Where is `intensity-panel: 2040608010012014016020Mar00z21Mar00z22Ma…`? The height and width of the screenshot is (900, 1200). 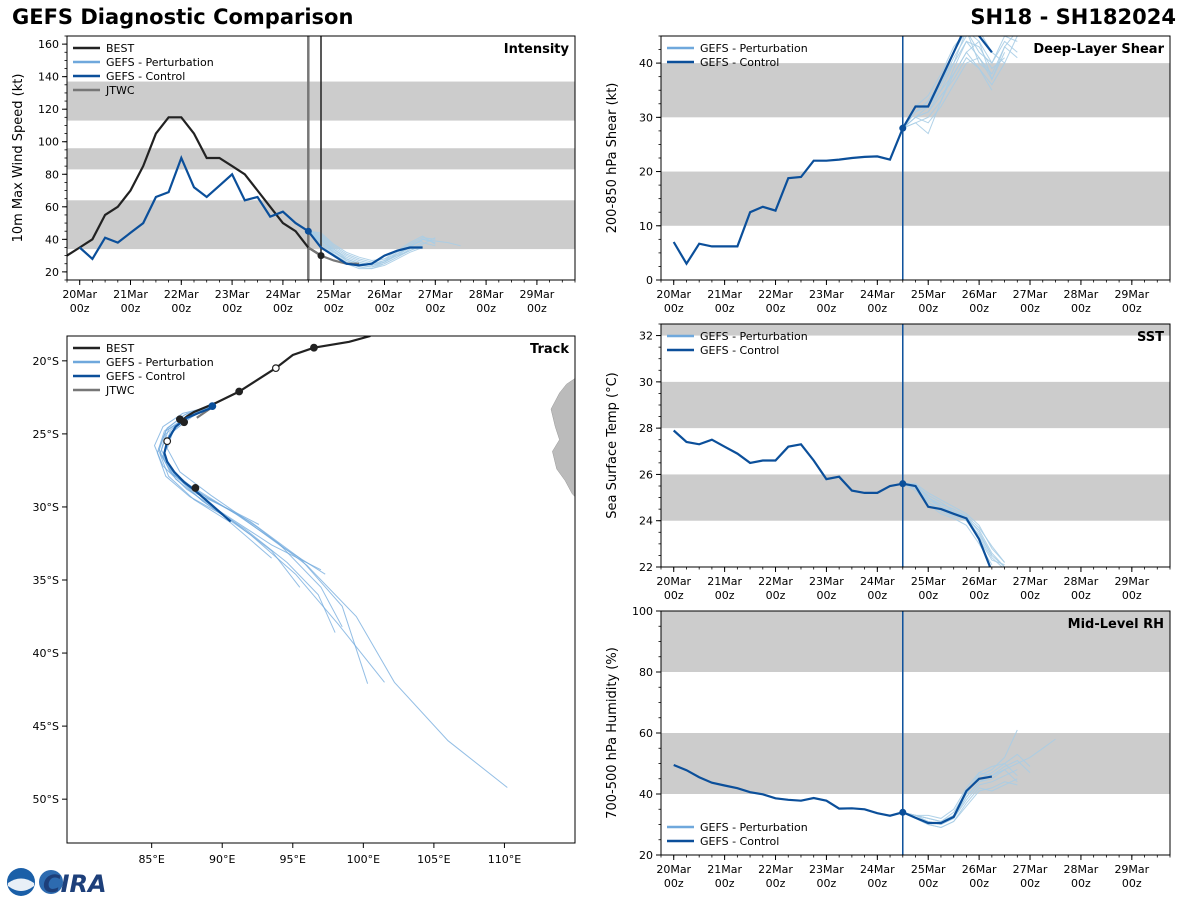 intensity-panel: 2040608010012014016020Mar00z21Mar00z22Ma… is located at coordinates (293, 175).